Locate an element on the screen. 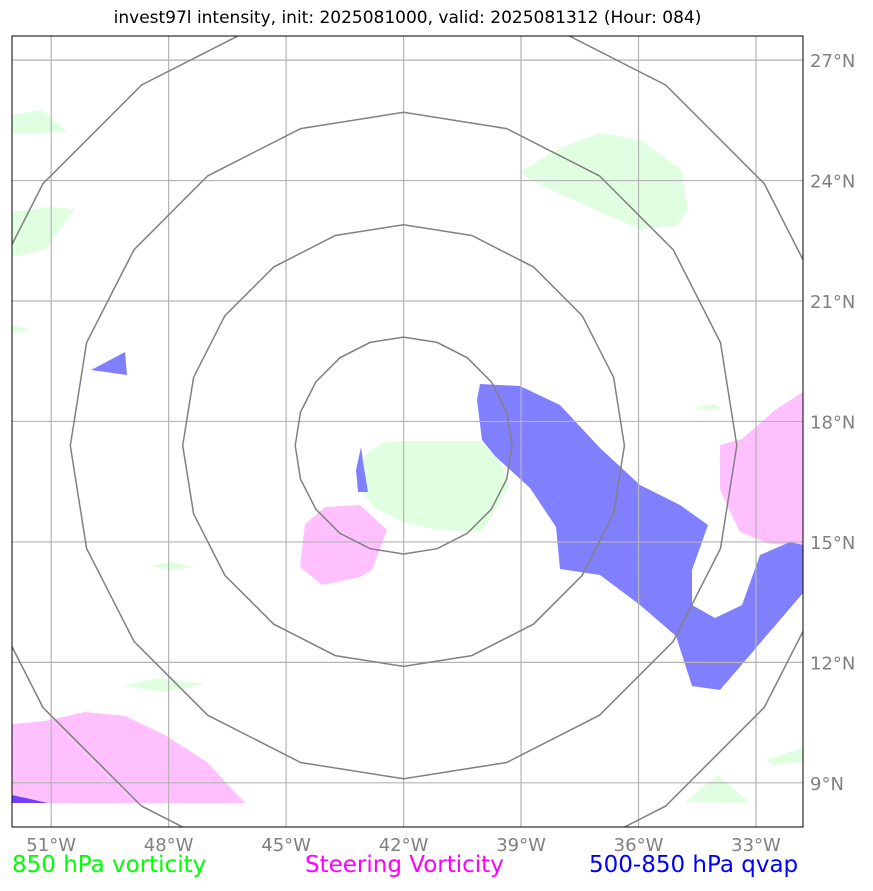  lat-tick-labels: 27°N 24°N 21°N 18°N 15°N 12°N 9°N is located at coordinates (832, 423).